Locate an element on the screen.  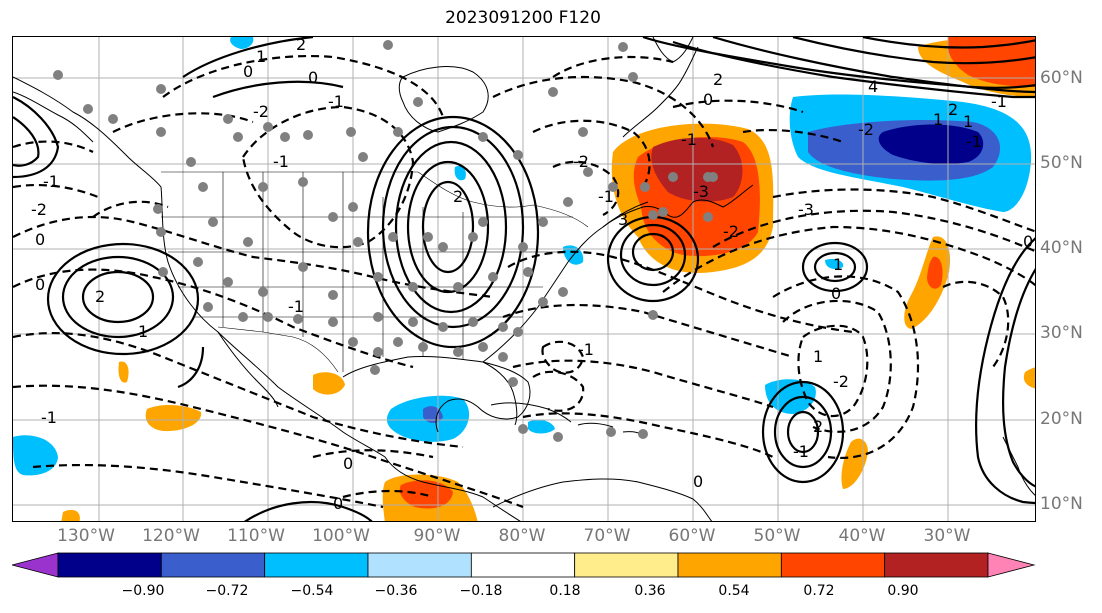
latitude-label: 50°N is located at coordinates (1061, 163).